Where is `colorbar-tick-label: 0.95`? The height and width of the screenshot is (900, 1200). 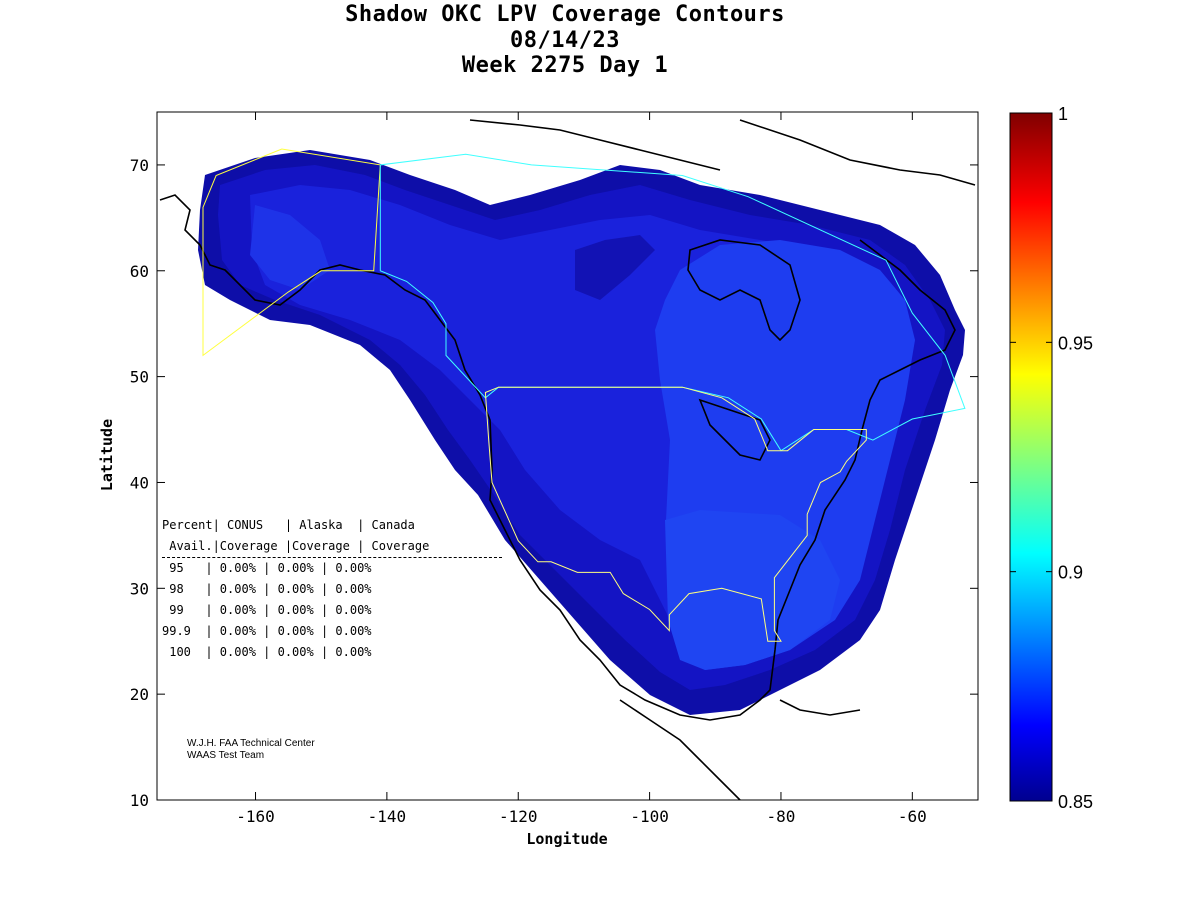
colorbar-tick-label: 0.95 is located at coordinates (1075, 343).